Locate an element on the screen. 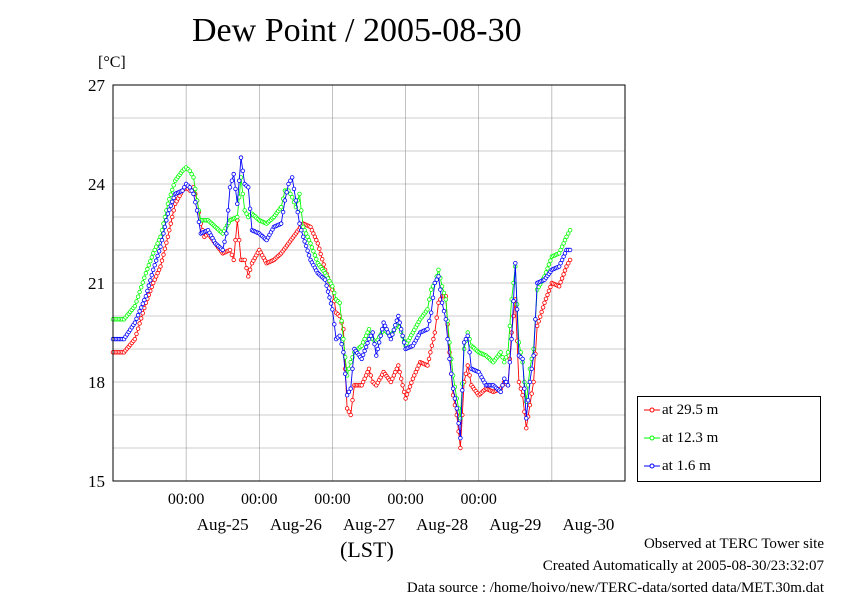 This screenshot has width=842, height=597. legend-label: at 29.5 m is located at coordinates (690, 410).